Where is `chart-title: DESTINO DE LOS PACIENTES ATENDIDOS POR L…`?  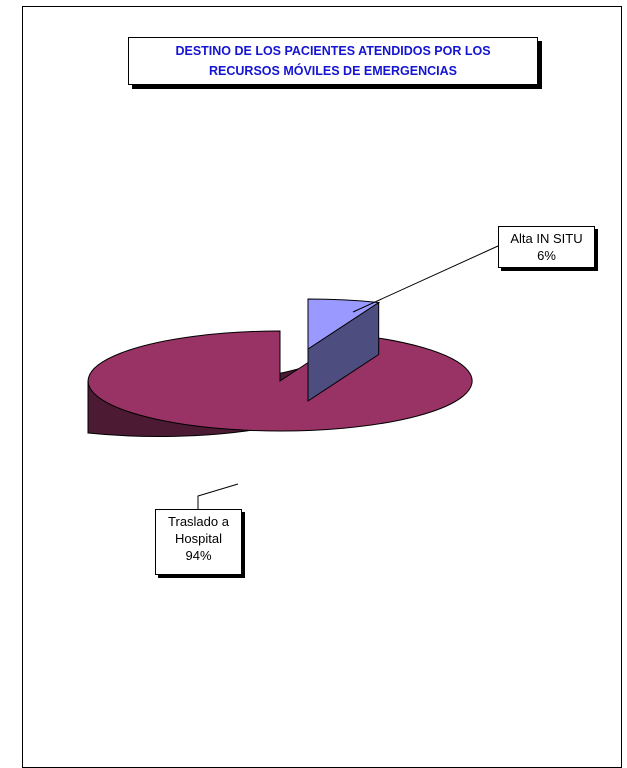
chart-title: DESTINO DE LOS PACIENTES ATENDIDOS POR L… is located at coordinates (333, 61).